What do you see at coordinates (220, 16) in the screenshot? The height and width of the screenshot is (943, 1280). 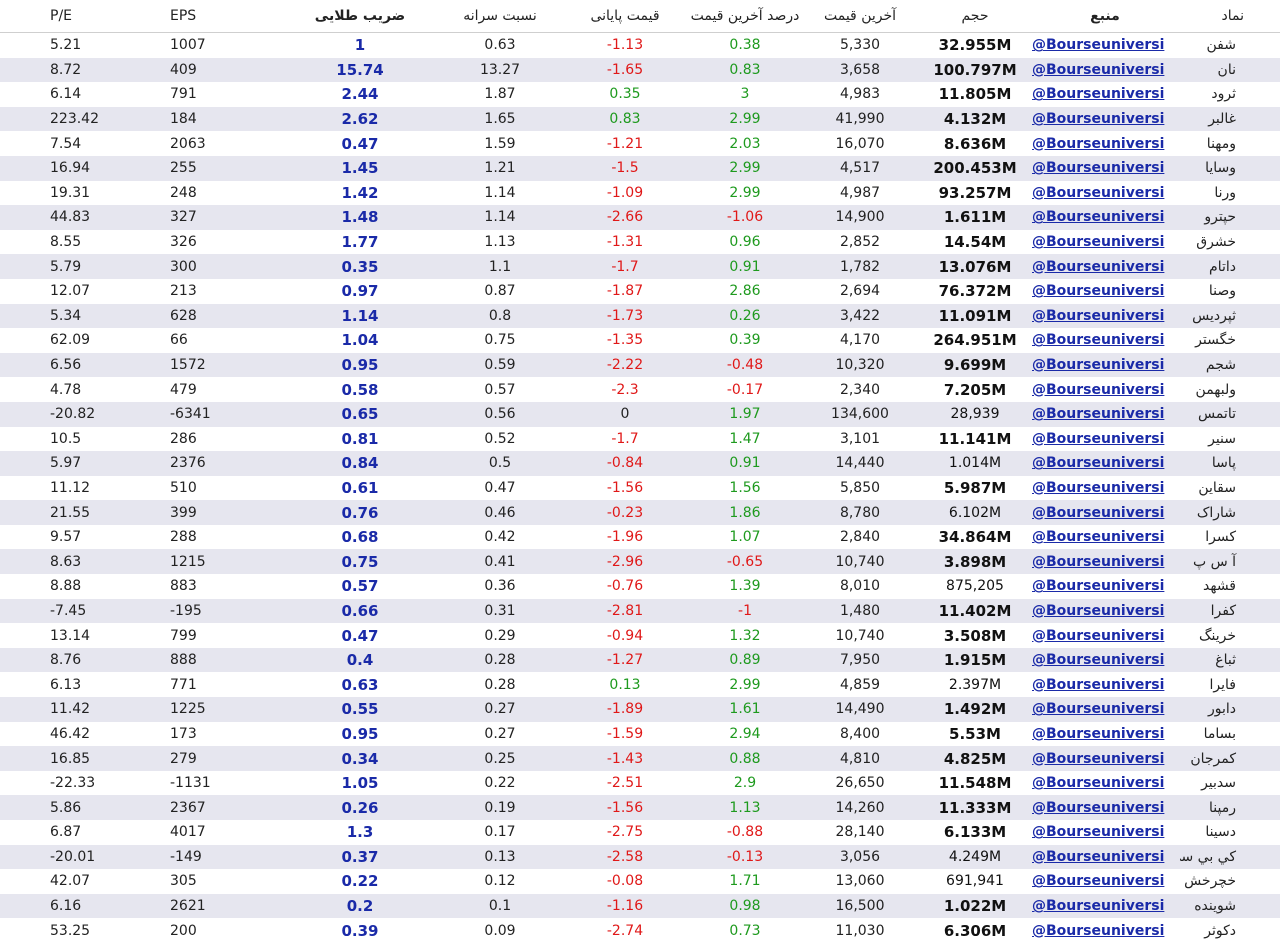 I see `header-eps: EPS` at bounding box center [220, 16].